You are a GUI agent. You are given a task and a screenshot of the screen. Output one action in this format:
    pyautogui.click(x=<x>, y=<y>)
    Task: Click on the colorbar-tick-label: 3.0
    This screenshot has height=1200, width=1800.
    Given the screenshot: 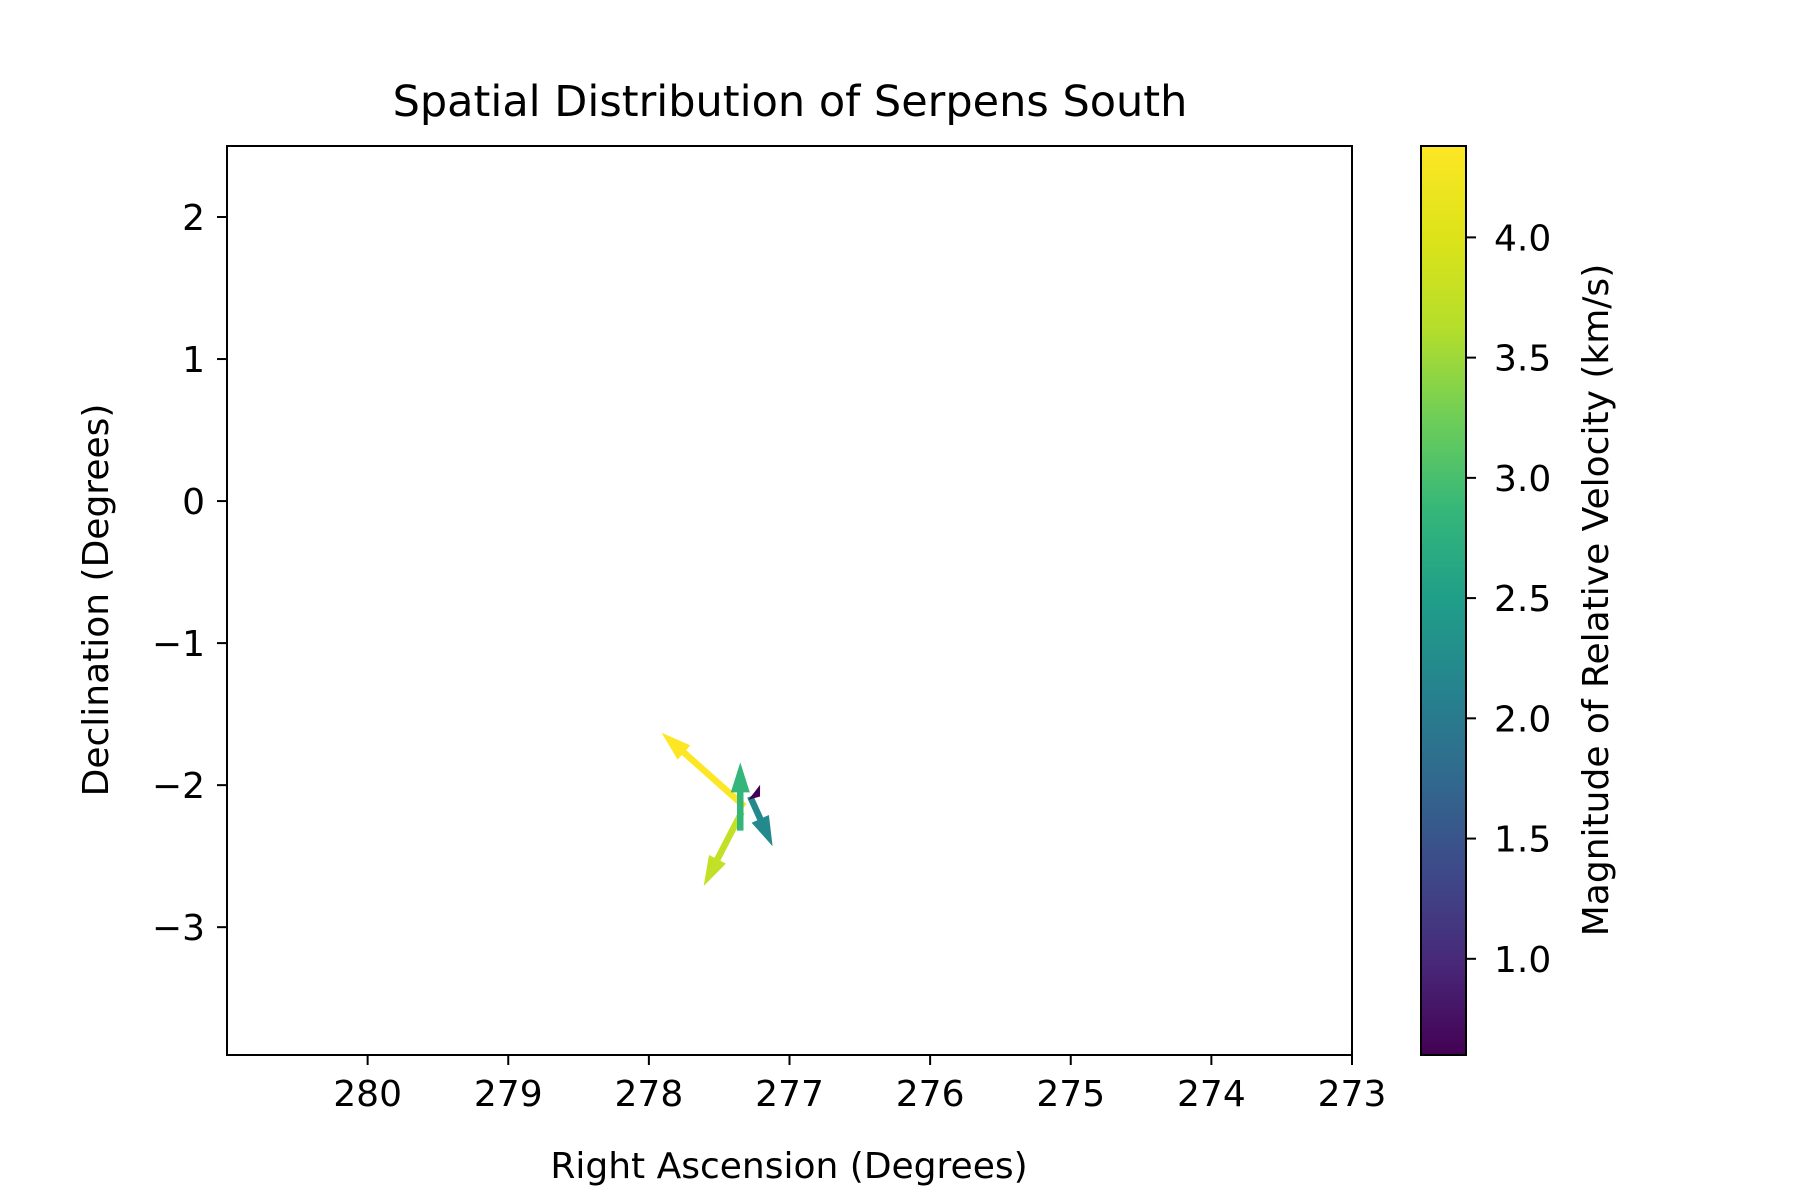 What is the action you would take?
    pyautogui.click(x=1522, y=479)
    